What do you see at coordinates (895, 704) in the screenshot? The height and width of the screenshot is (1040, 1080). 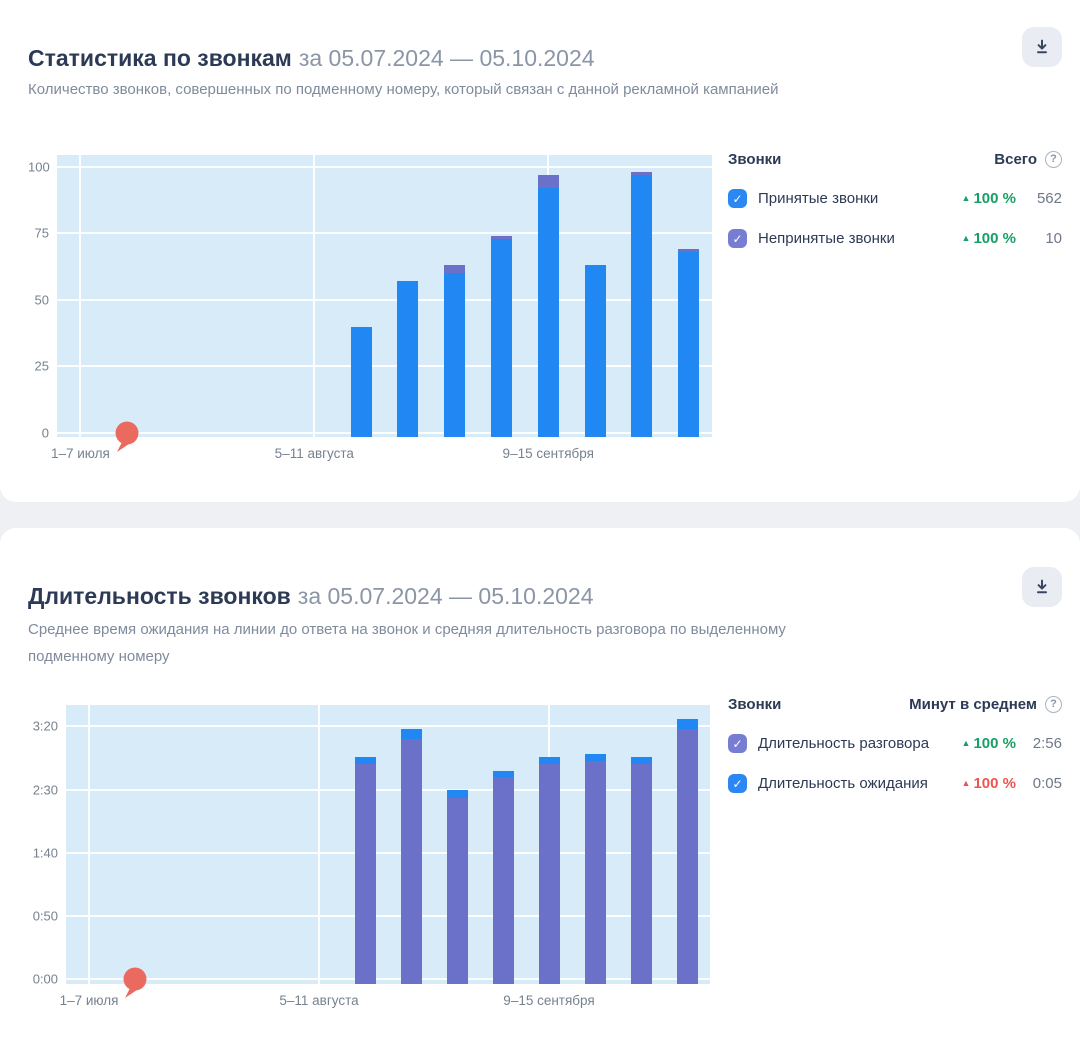 I see `legend-header: Звонки Минут в среднем ?` at bounding box center [895, 704].